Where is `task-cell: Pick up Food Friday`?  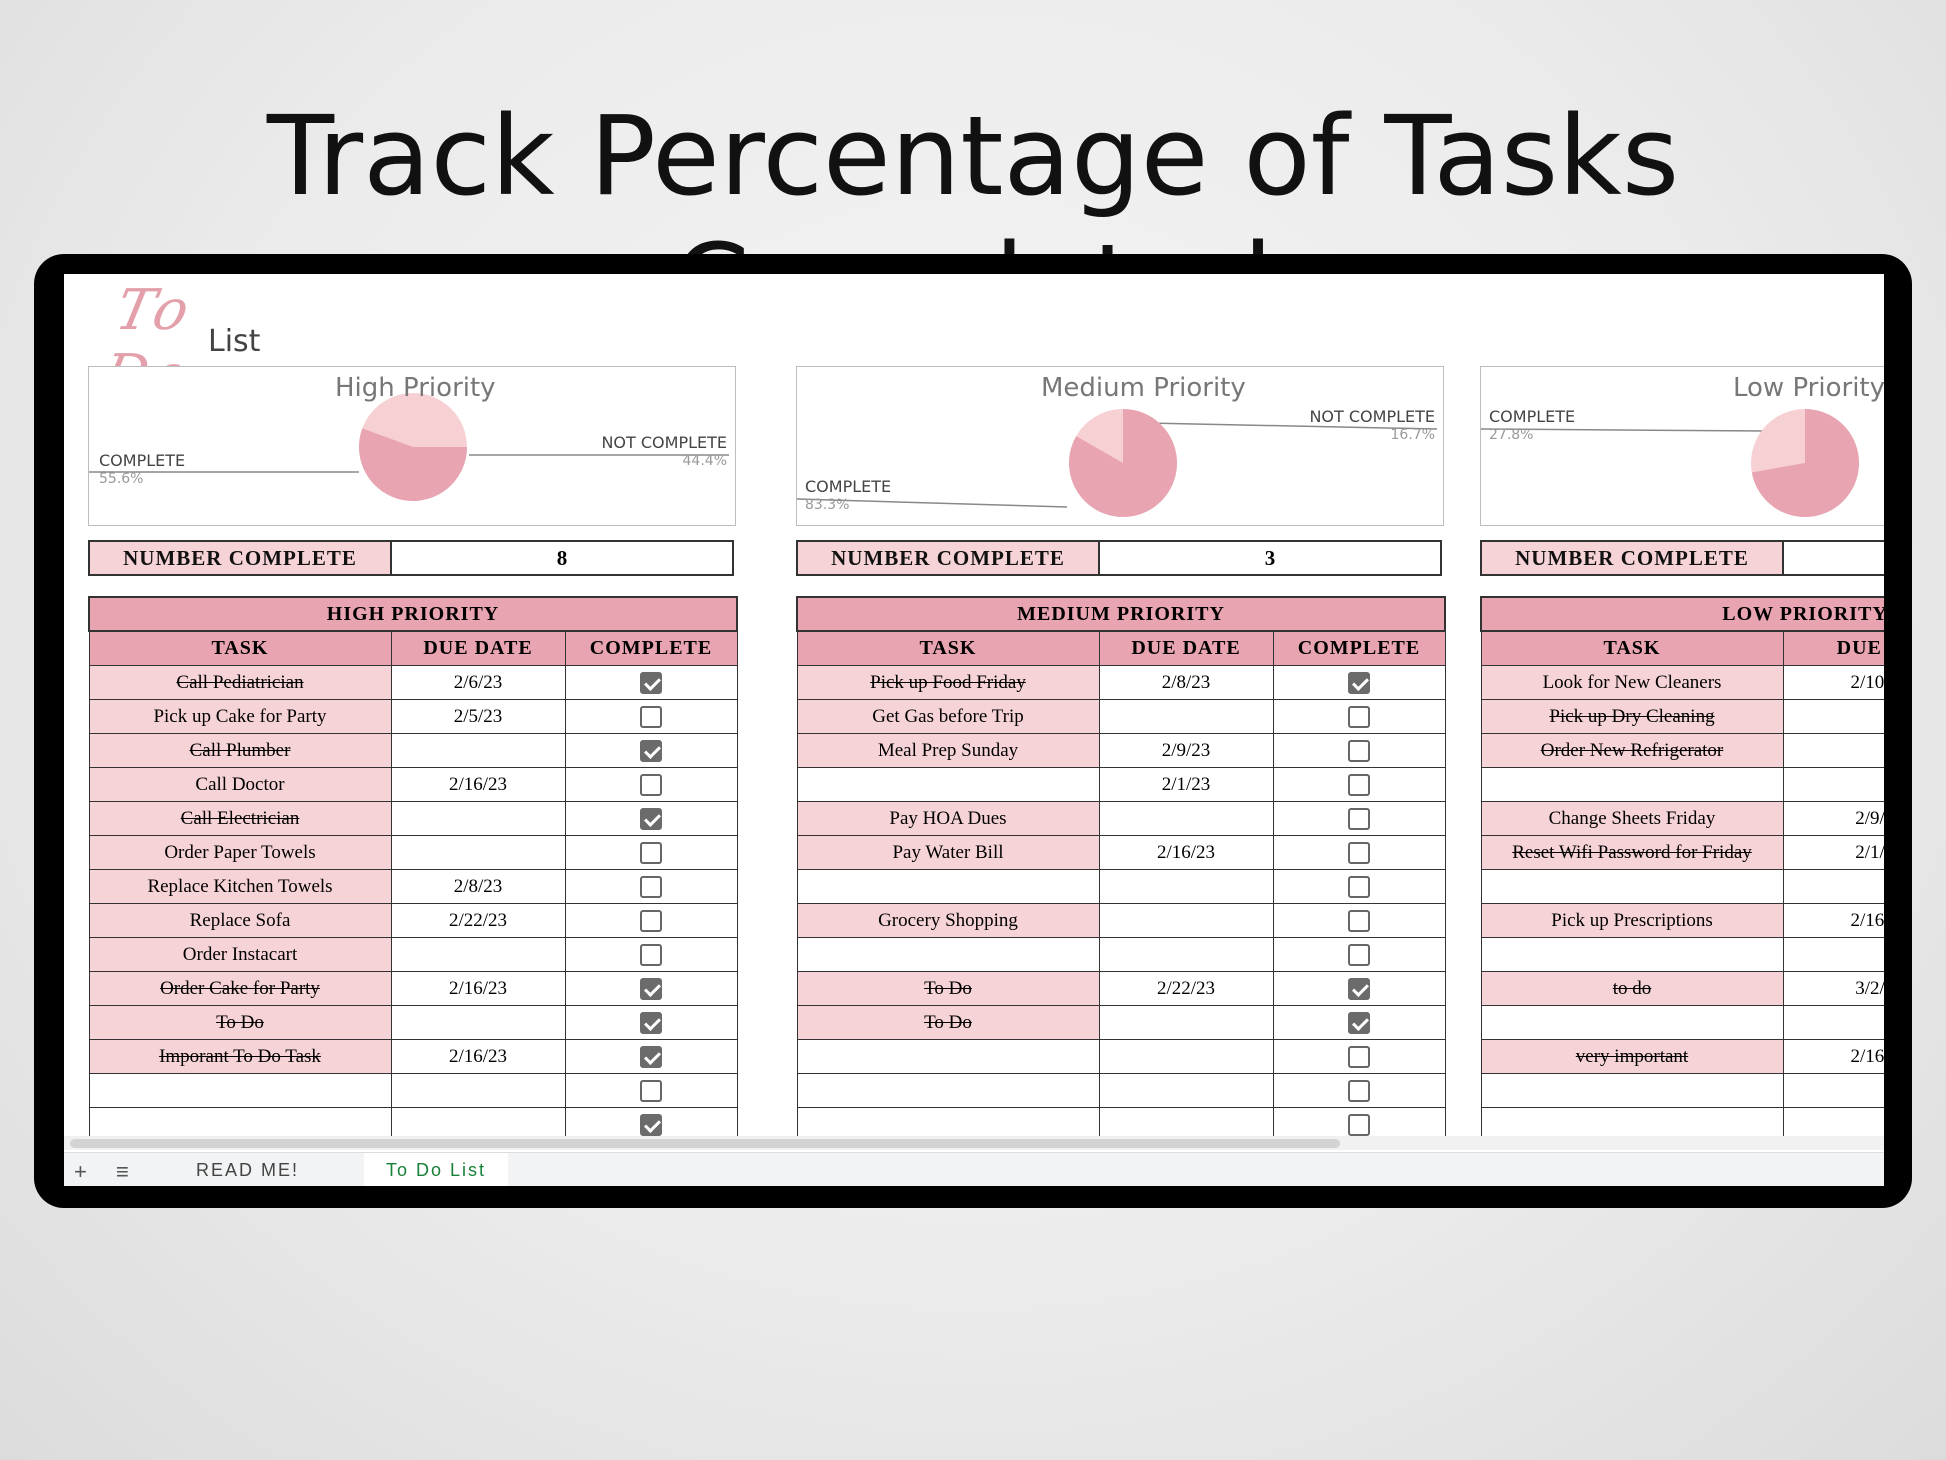 task-cell: Pick up Food Friday is located at coordinates (948, 682).